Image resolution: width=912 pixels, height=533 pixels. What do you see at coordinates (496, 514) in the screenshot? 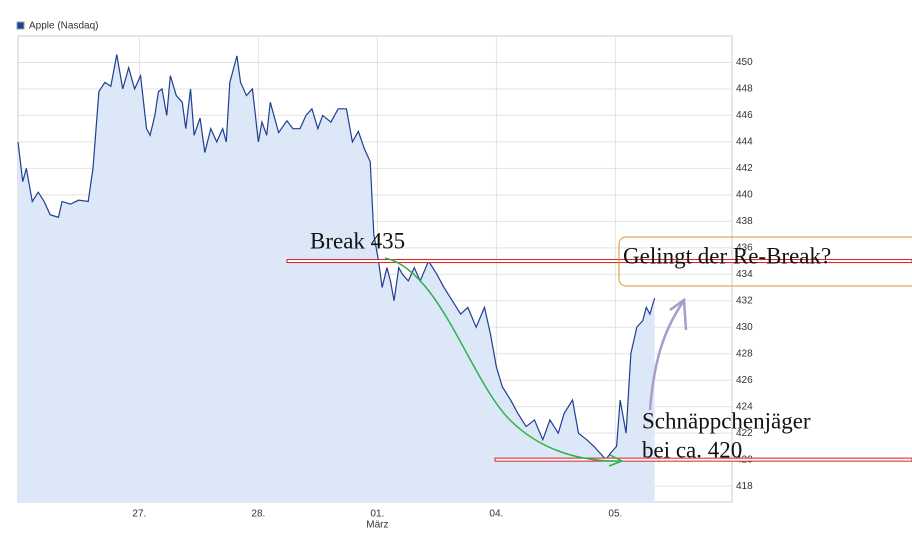
I see `x-tick-label: 04.` at bounding box center [496, 514].